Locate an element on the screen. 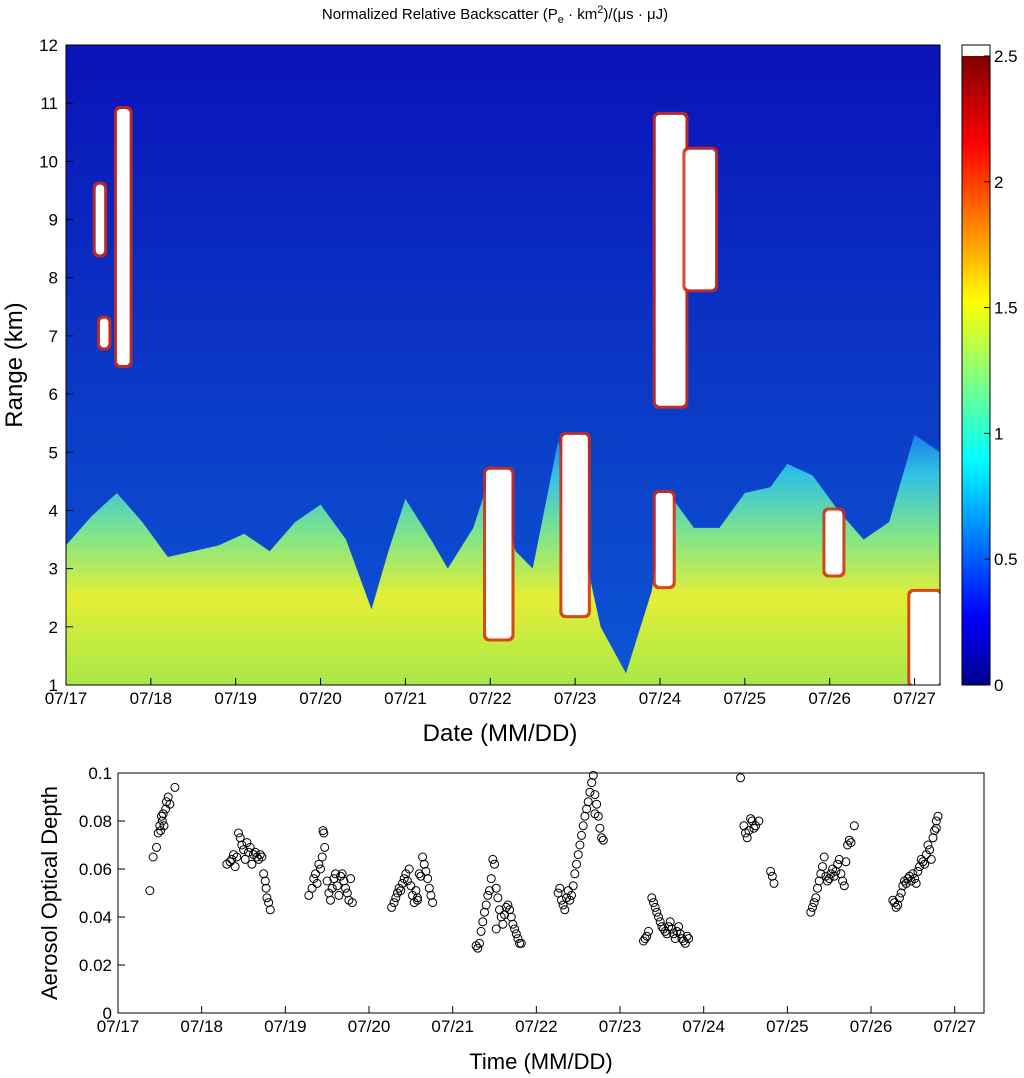 The height and width of the screenshot is (1078, 1024). colorbar-frame is located at coordinates (976, 365).